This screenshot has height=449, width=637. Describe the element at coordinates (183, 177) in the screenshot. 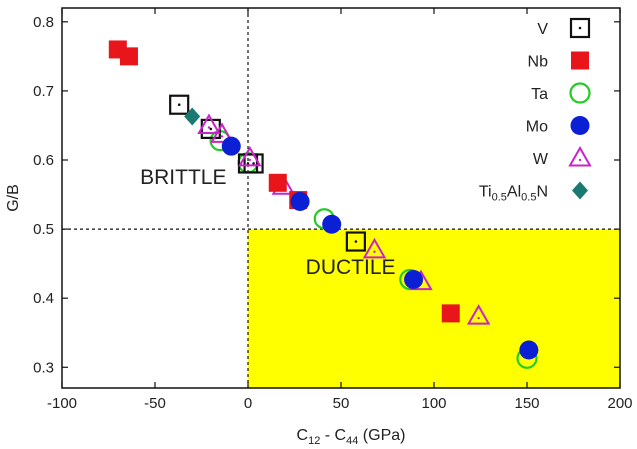

I see `region-label-brittle: BRITTLE` at that location.